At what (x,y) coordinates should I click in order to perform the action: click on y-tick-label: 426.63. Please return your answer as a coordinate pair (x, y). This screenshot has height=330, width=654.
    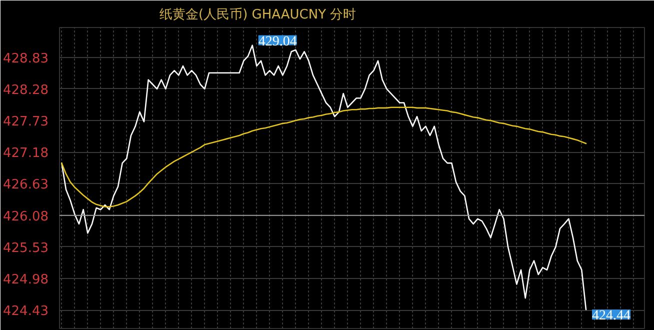
    Looking at the image, I should click on (26, 185).